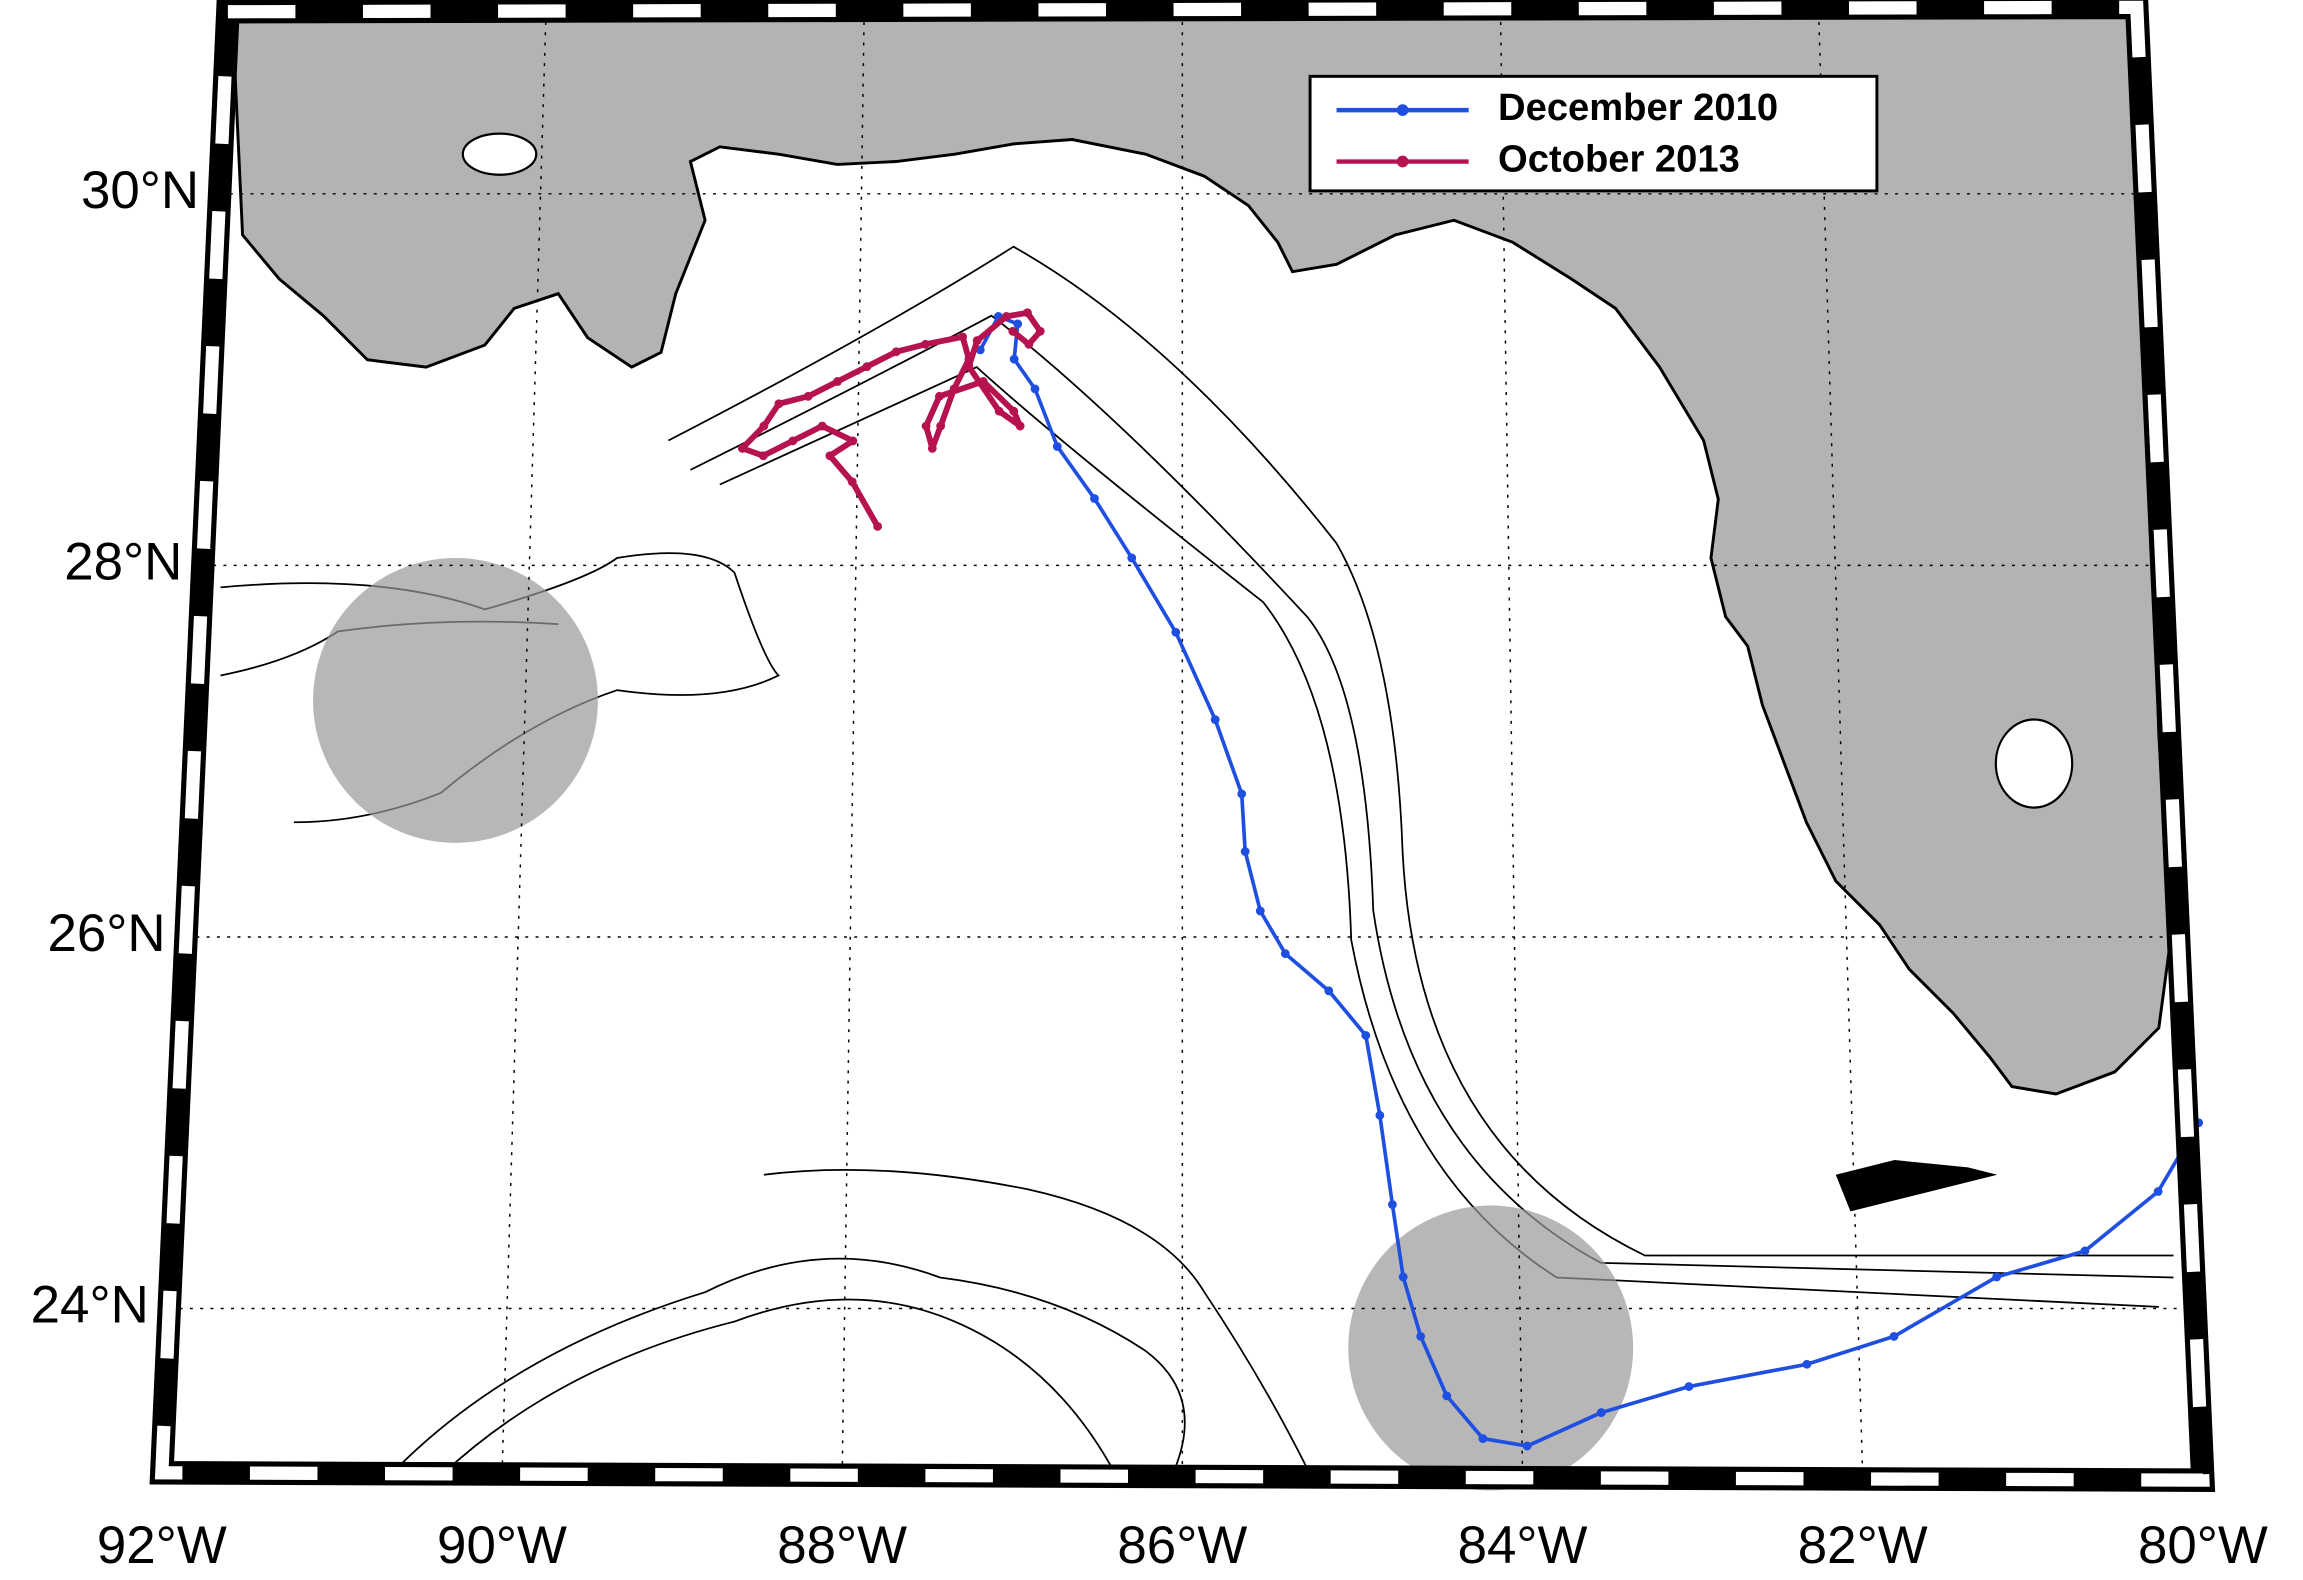 The image size is (2303, 1580). What do you see at coordinates (1638, 107) in the screenshot?
I see `legend-label: December 2010` at bounding box center [1638, 107].